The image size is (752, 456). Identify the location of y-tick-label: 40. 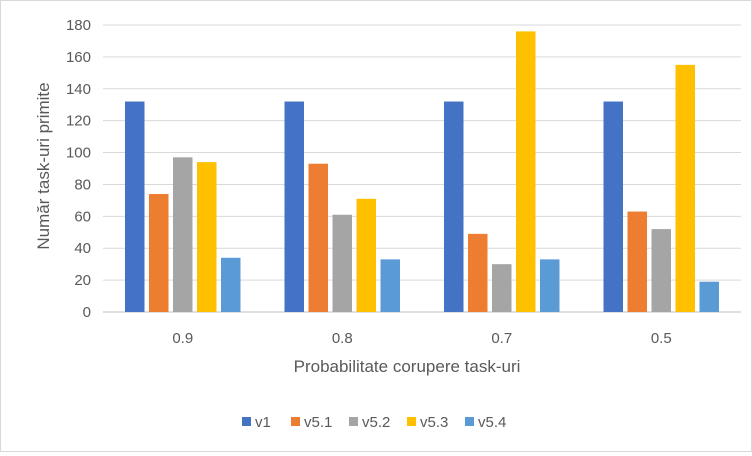
(82, 248).